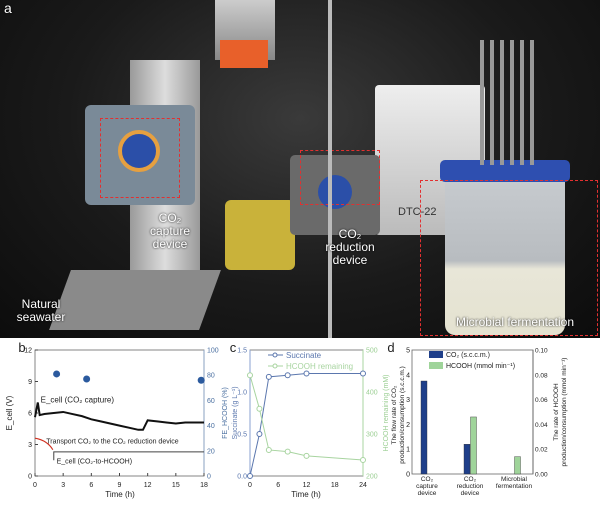 The image size is (600, 509). What do you see at coordinates (417, 212) in the screenshot?
I see `chiller-label: DTC-22` at bounding box center [417, 212].